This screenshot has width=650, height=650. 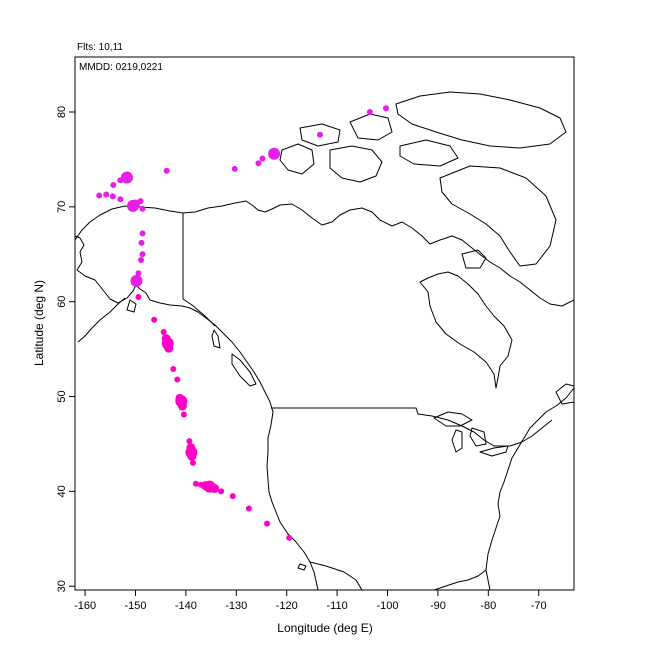 I want to click on island-axel, so click(x=371, y=127).